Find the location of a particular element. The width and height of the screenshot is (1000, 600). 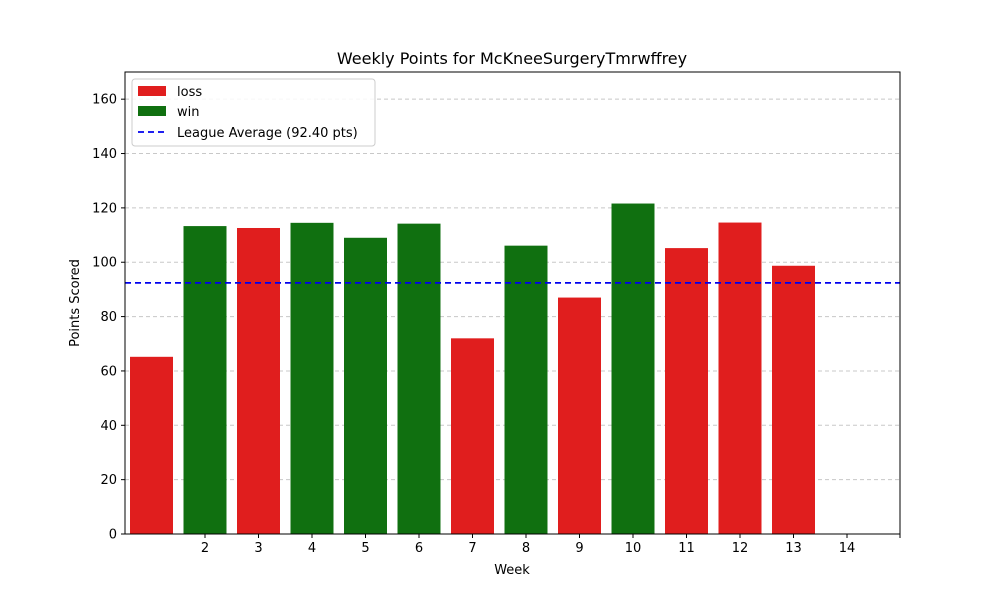

legend-label-loss: loss is located at coordinates (189, 92).